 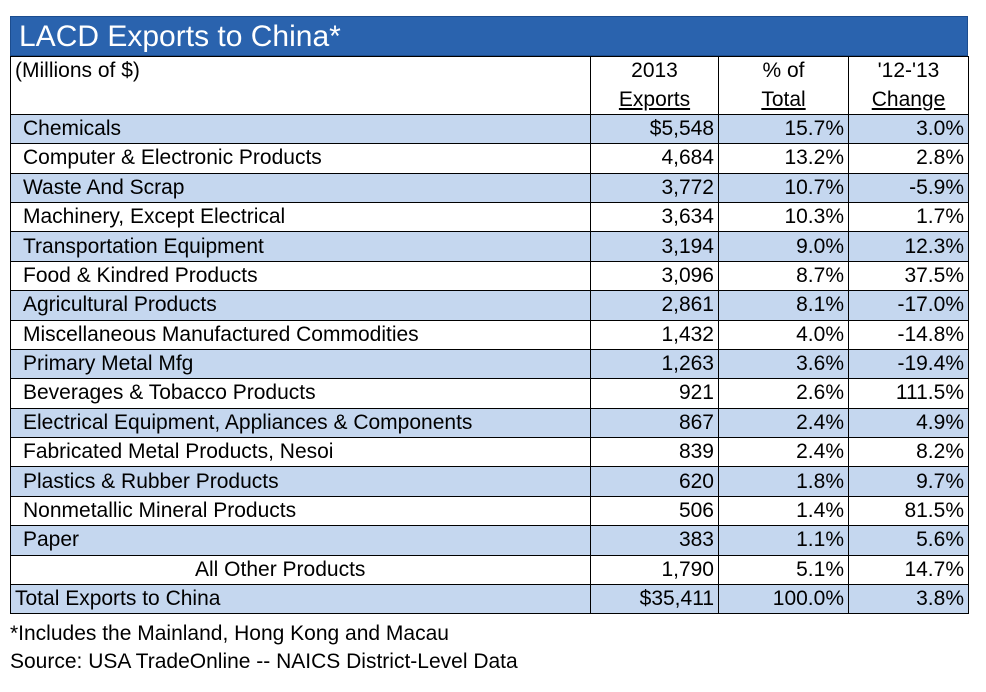 I want to click on row-exports: 1,263, so click(x=654, y=364).